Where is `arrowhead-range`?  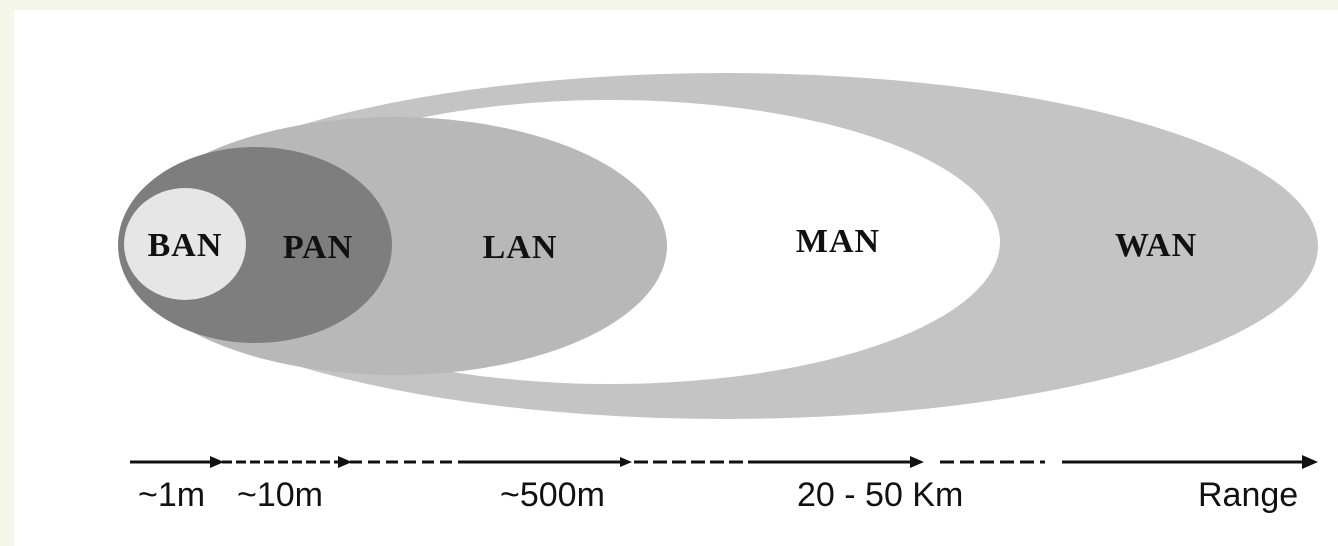
arrowhead-range is located at coordinates (1310, 462).